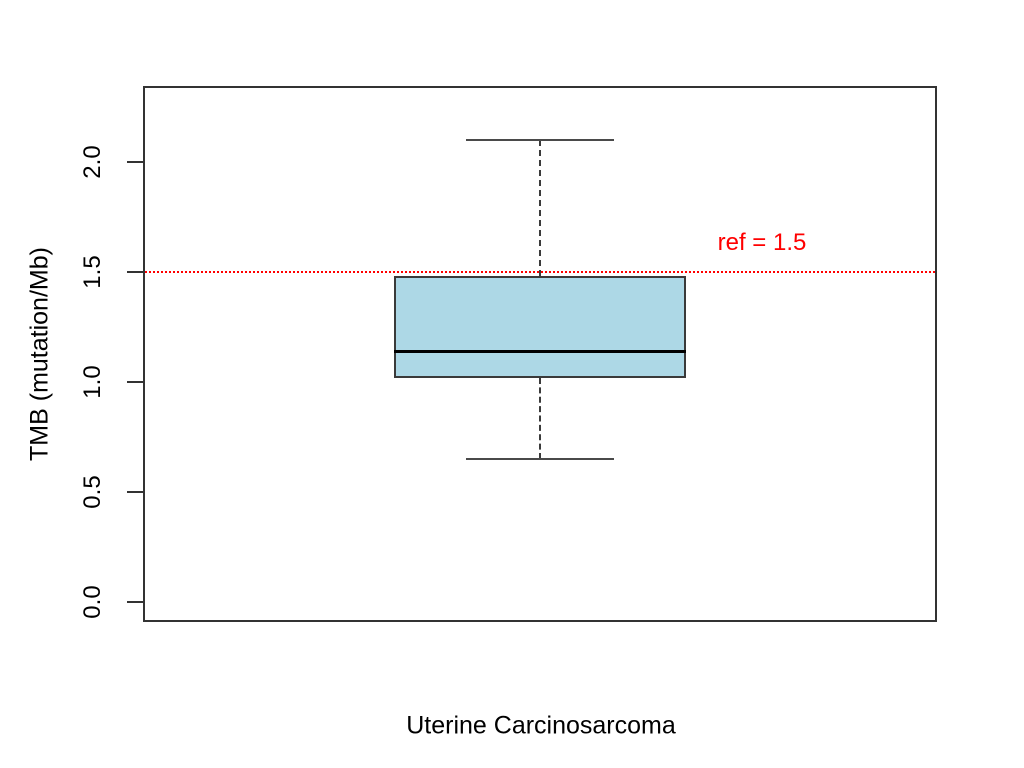 Image resolution: width=1024 pixels, height=768 pixels. What do you see at coordinates (540, 418) in the screenshot?
I see `lower-whisker-line` at bounding box center [540, 418].